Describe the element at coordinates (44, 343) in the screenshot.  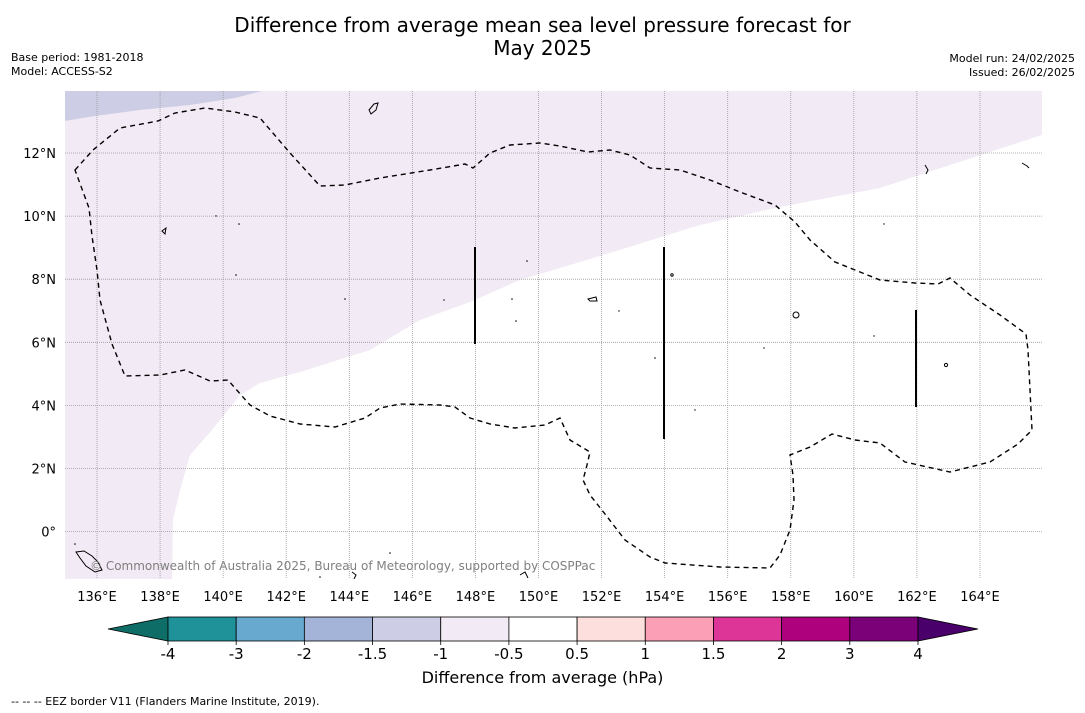
I see `latitude-tick-label: 6°N` at that location.